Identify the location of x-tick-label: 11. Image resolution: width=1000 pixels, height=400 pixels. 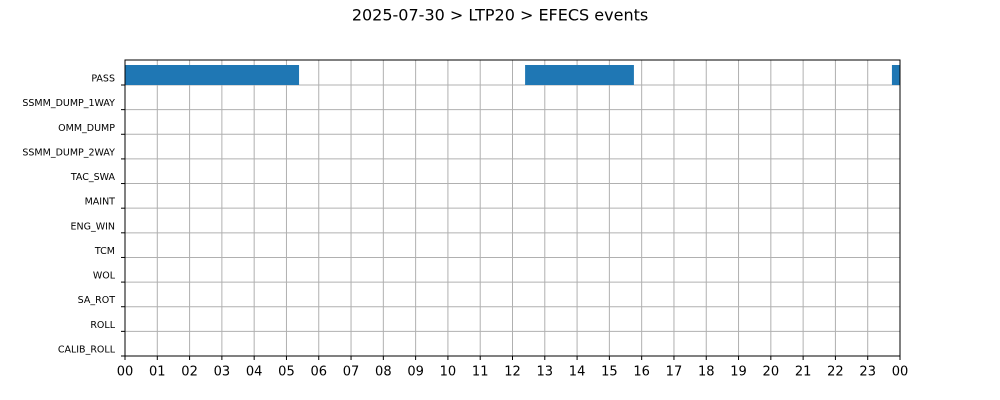
(480, 372).